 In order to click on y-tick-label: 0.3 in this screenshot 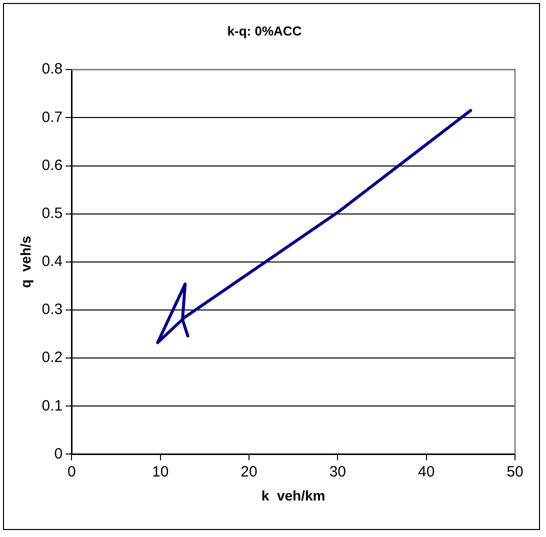, I will do `click(52, 309)`.